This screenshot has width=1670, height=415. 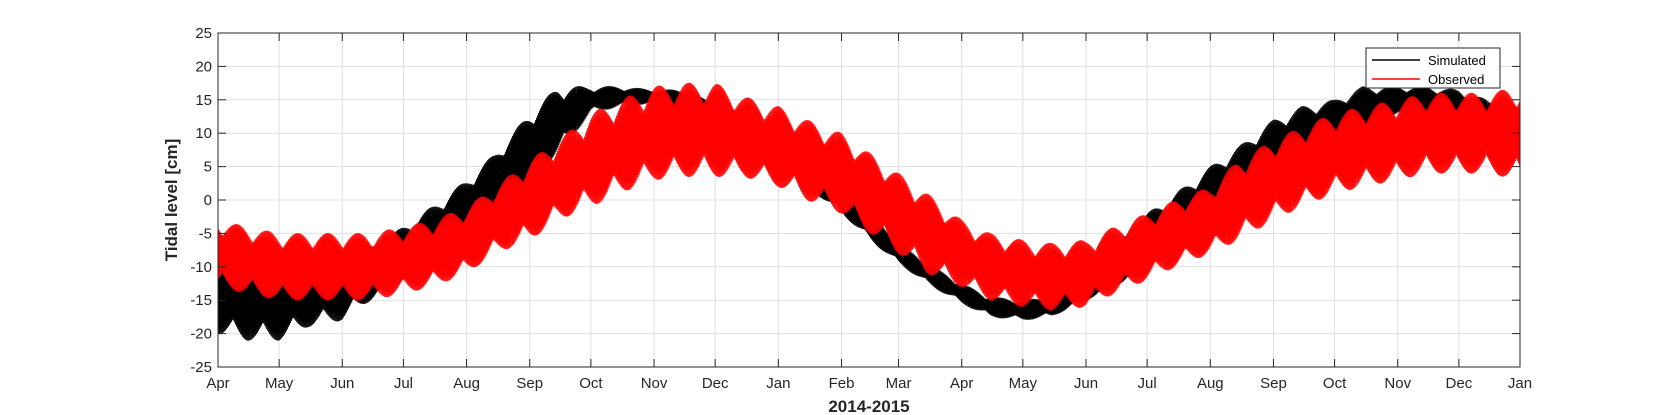 What do you see at coordinates (203, 133) in the screenshot?
I see `y-tick-label: 10` at bounding box center [203, 133].